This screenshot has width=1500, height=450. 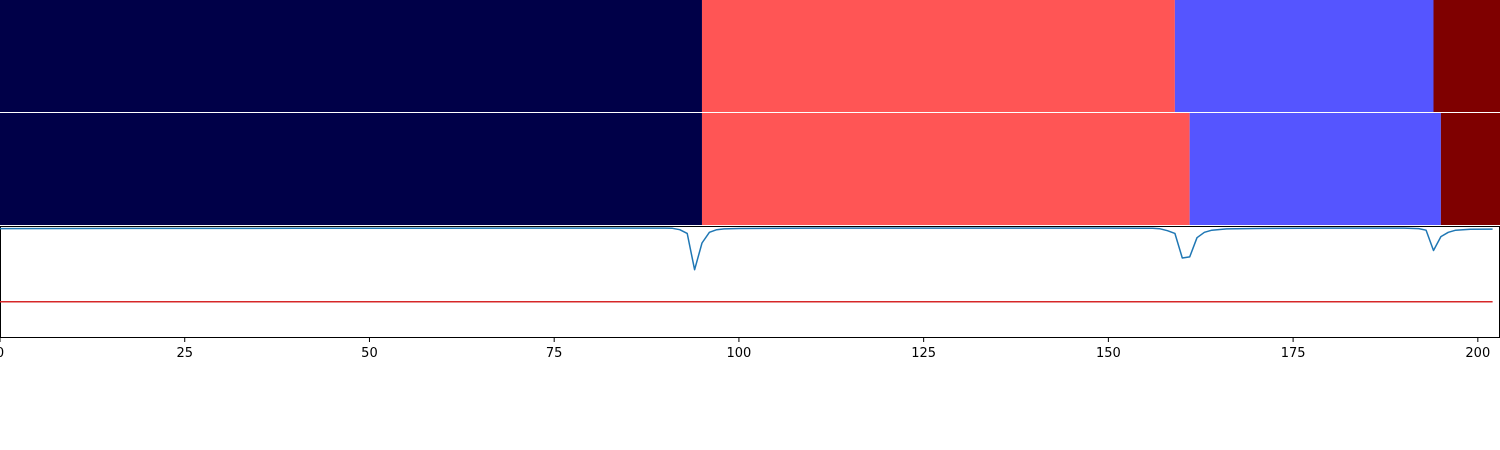 I want to click on x-tick-label-100: 100, so click(x=739, y=353).